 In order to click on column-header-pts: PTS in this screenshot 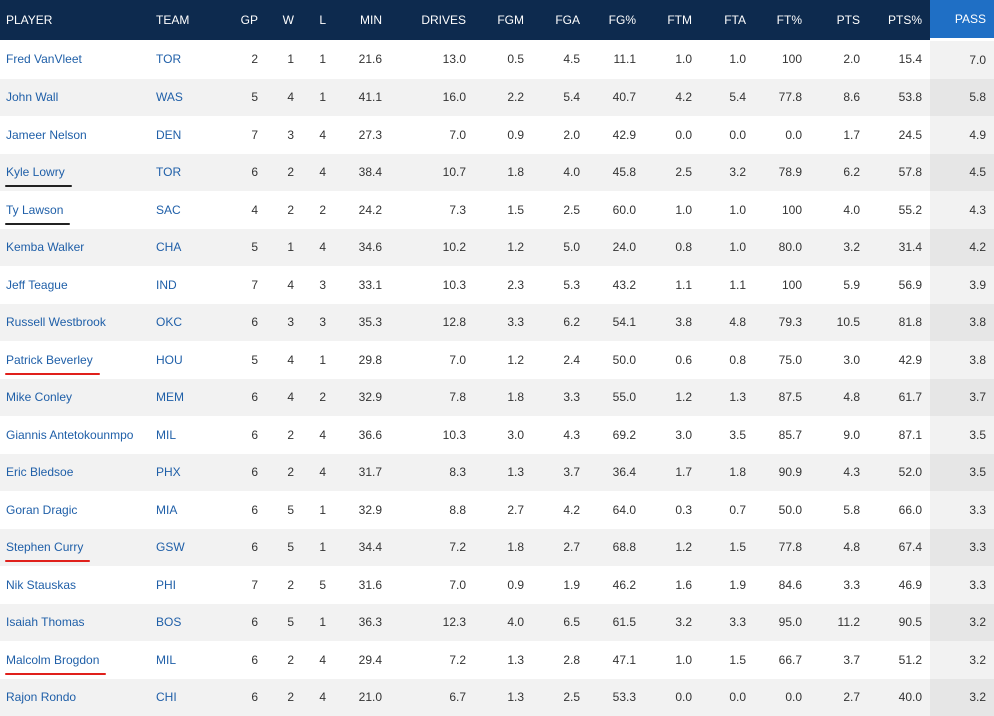, I will do `click(839, 20)`.